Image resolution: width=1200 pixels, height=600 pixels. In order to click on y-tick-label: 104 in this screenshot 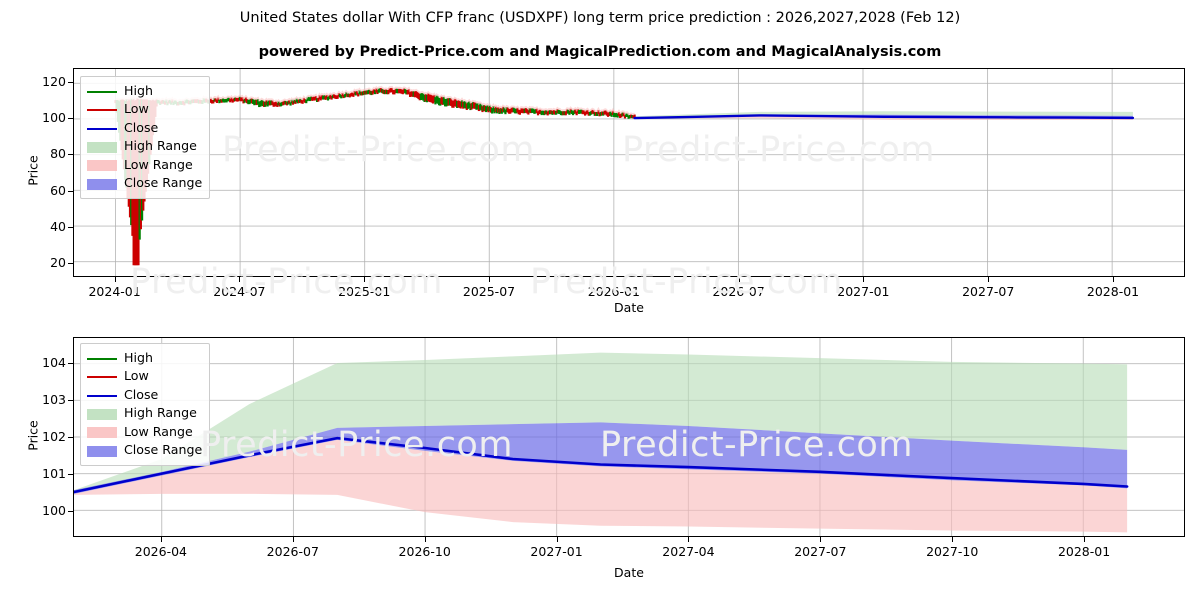, I will do `click(54, 362)`.